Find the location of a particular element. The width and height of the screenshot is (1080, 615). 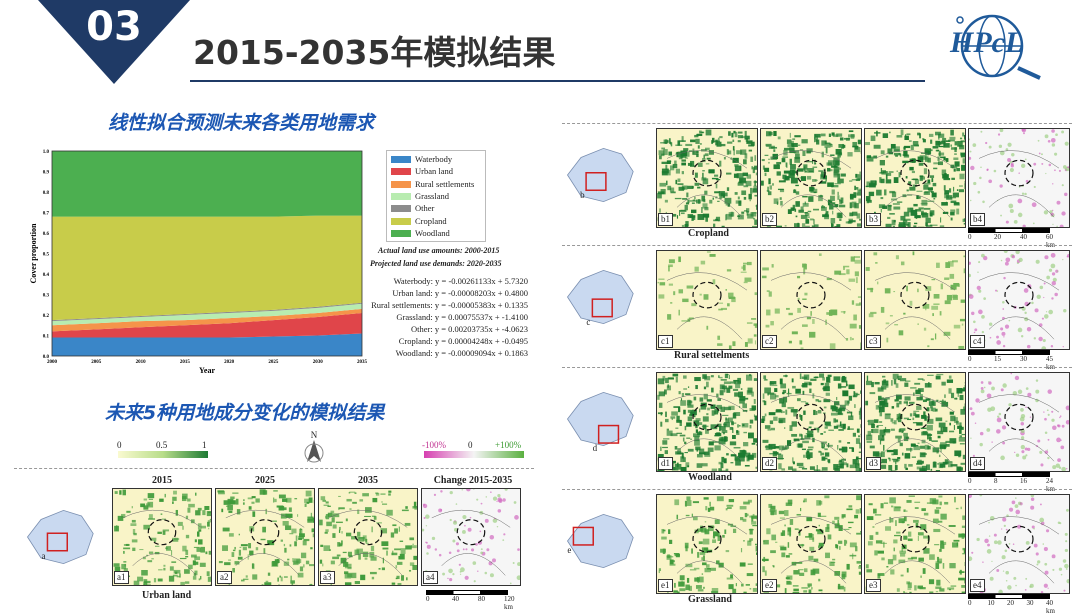

north-label: N is located at coordinates (314, 435).